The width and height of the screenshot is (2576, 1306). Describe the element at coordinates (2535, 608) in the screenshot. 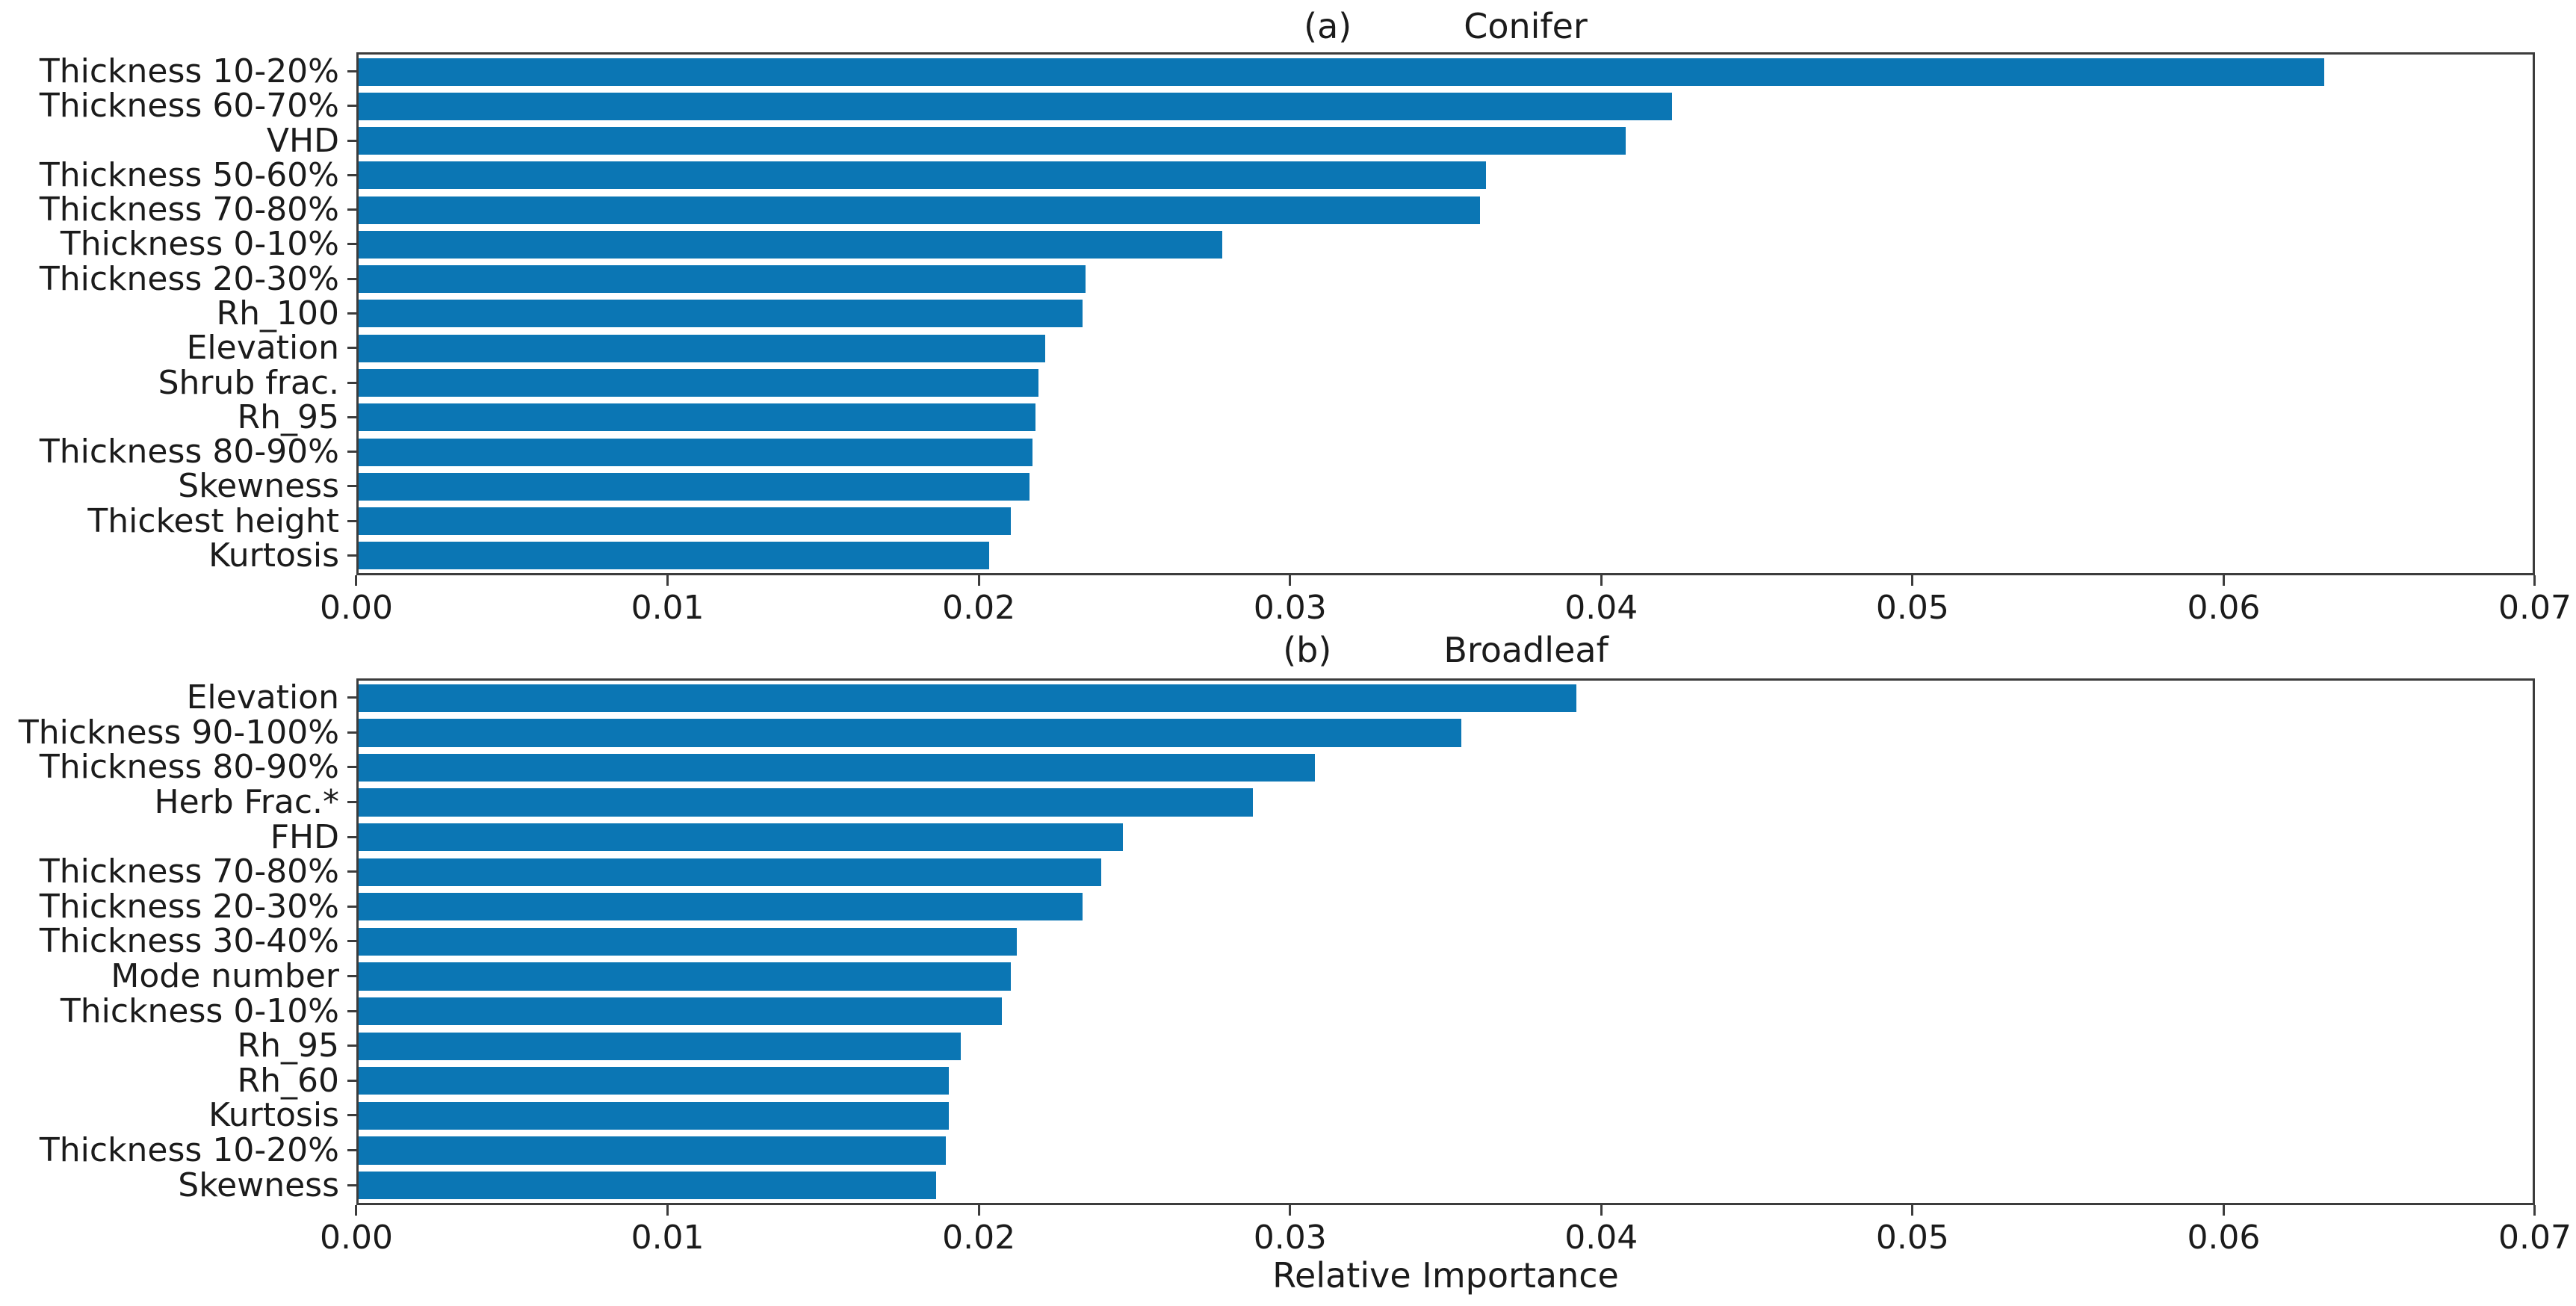

I see `x-tick-label: 0.07` at that location.